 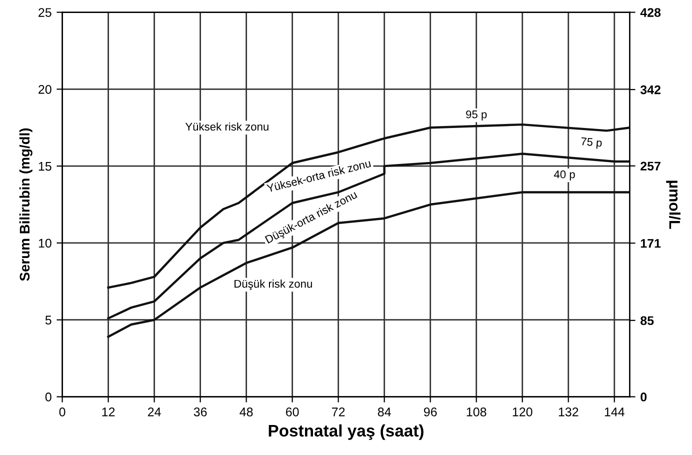 I want to click on y-tick-label: 5, so click(x=48, y=320).